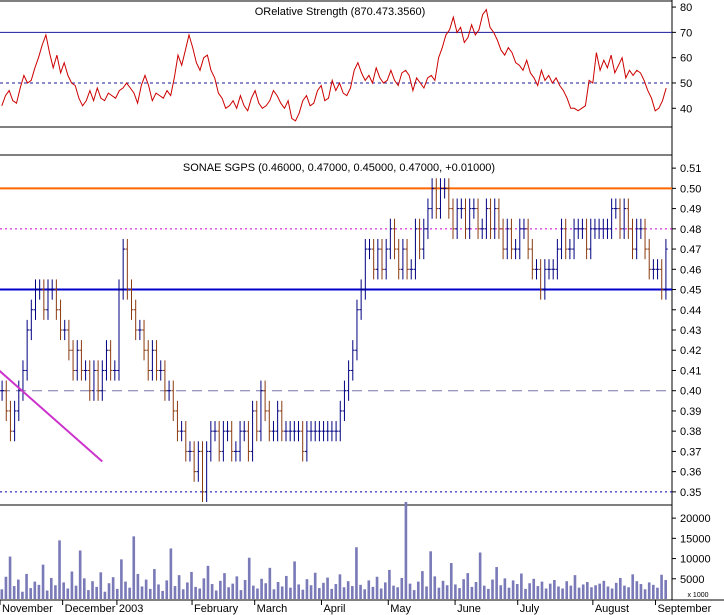 This screenshot has height=615, width=724. What do you see at coordinates (691, 549) in the screenshot?
I see `volume-axis: 20000 15000 10000 5000` at bounding box center [691, 549].